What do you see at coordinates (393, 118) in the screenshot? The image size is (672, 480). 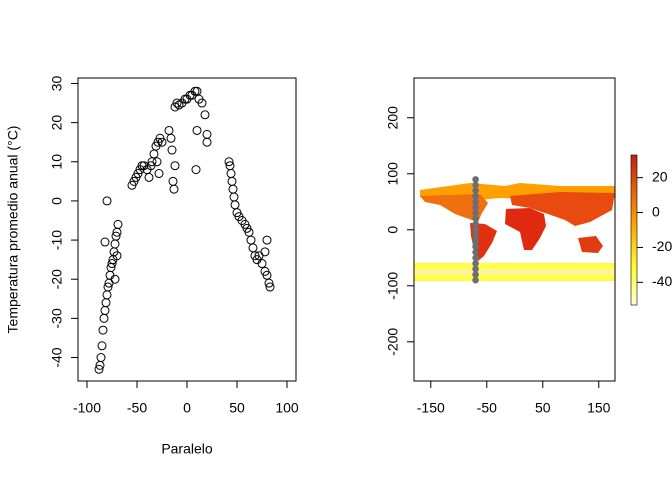 I see `y-tick-label: 200` at bounding box center [393, 118].